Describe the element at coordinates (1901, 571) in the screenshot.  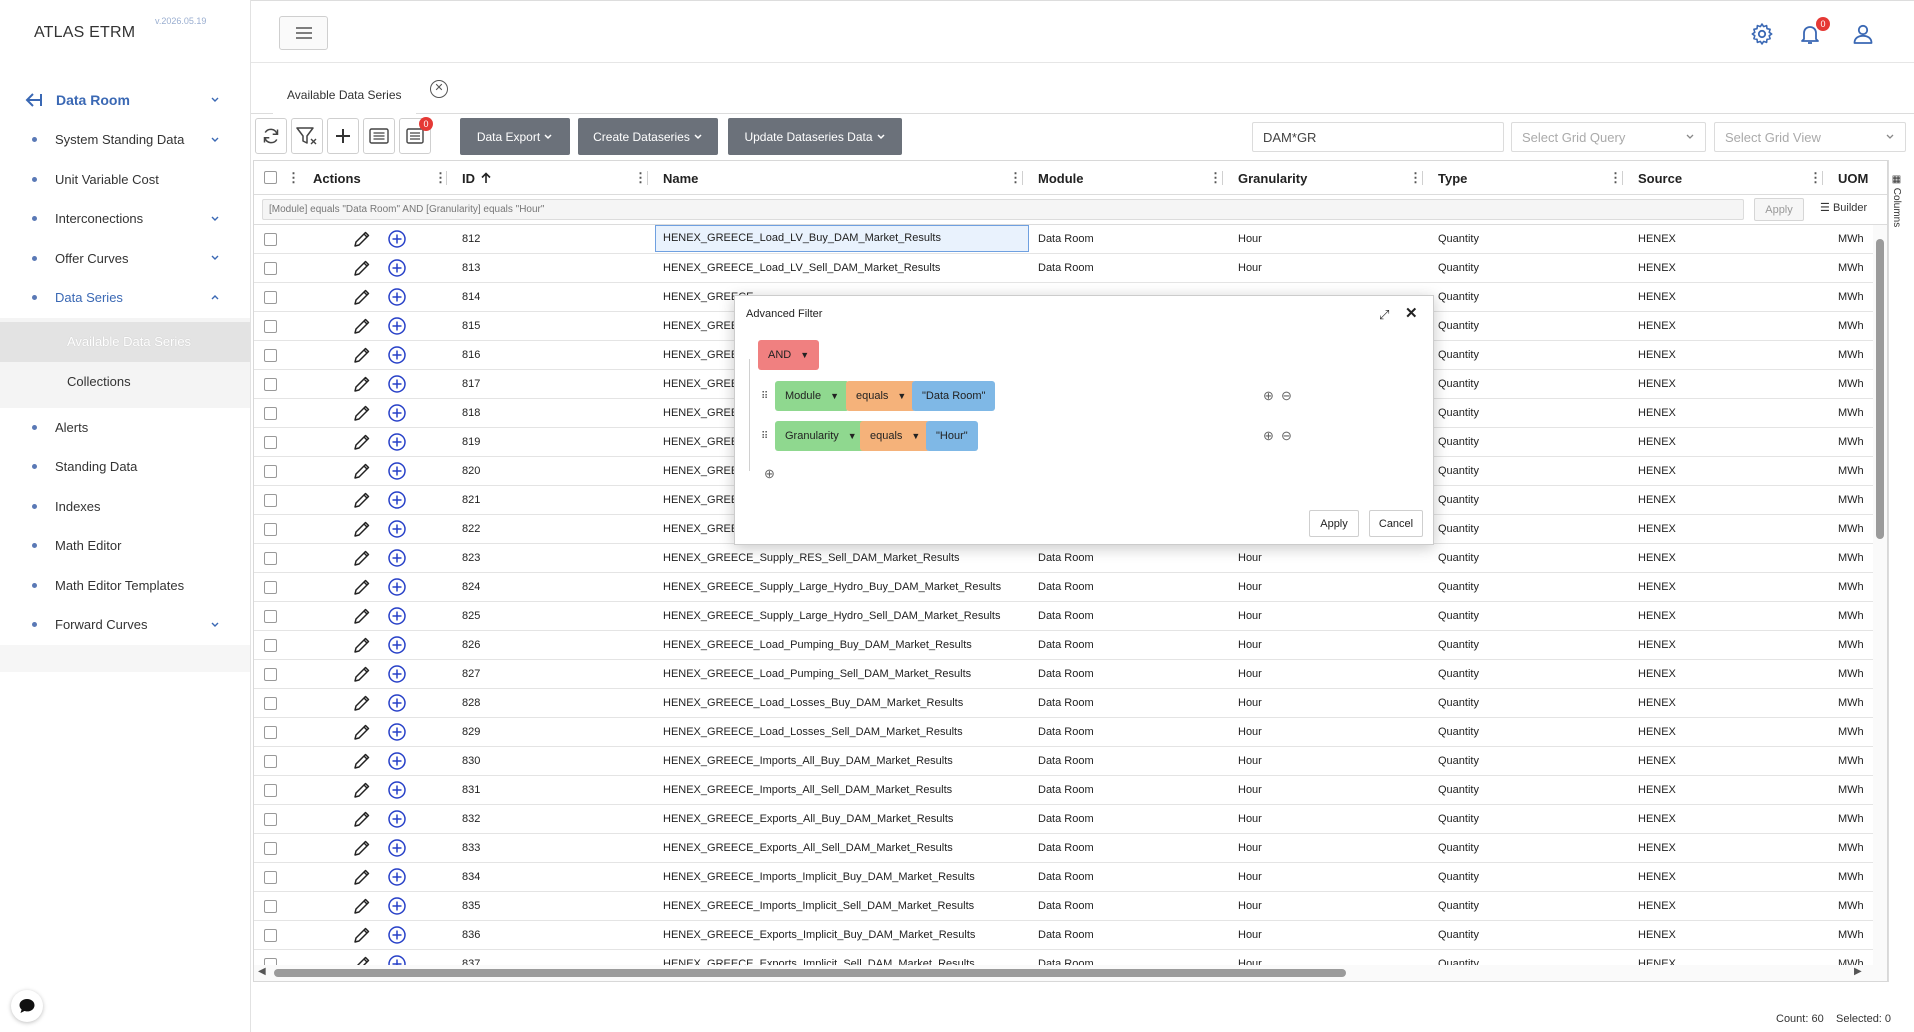
I see `columns-panel-toggle: ▦ Columns` at that location.